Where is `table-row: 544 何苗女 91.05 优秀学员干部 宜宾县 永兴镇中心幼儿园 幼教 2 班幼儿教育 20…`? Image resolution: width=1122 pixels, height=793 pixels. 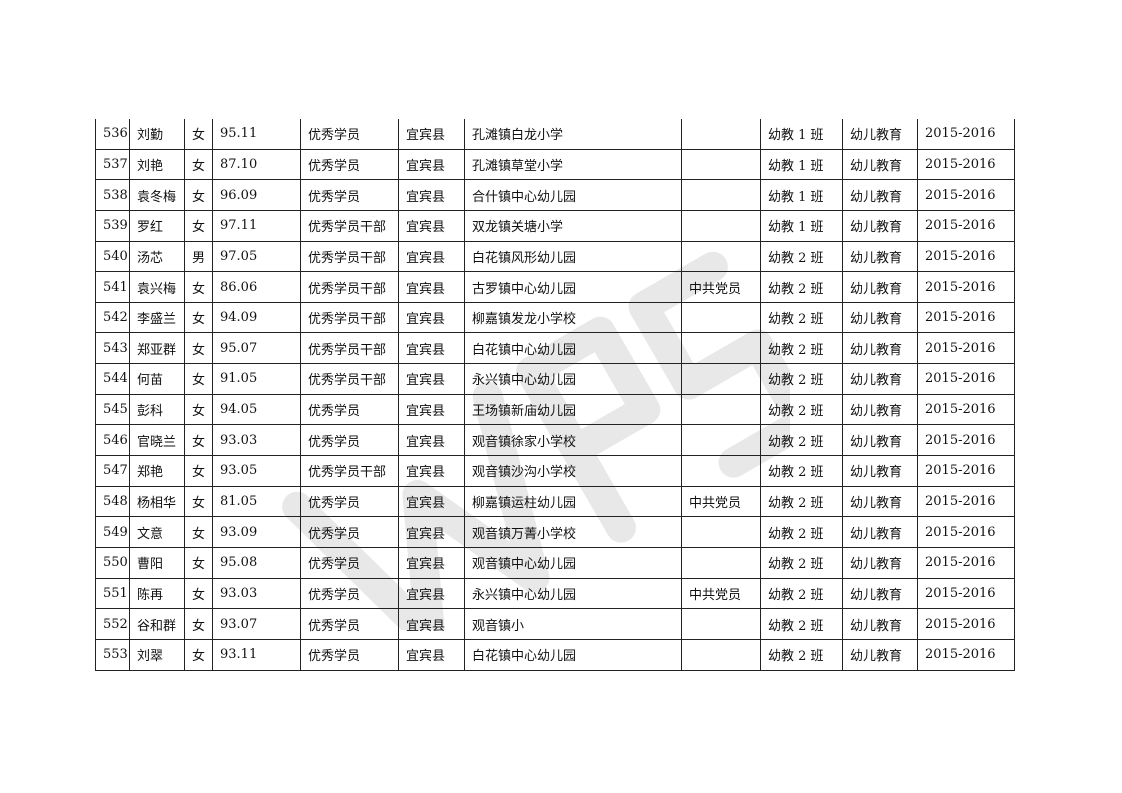
table-row: 544 何苗女 91.05 优秀学员干部 宜宾县 永兴镇中心幼儿园 幼教 2 班幼儿教育 20… is located at coordinates (555, 379).